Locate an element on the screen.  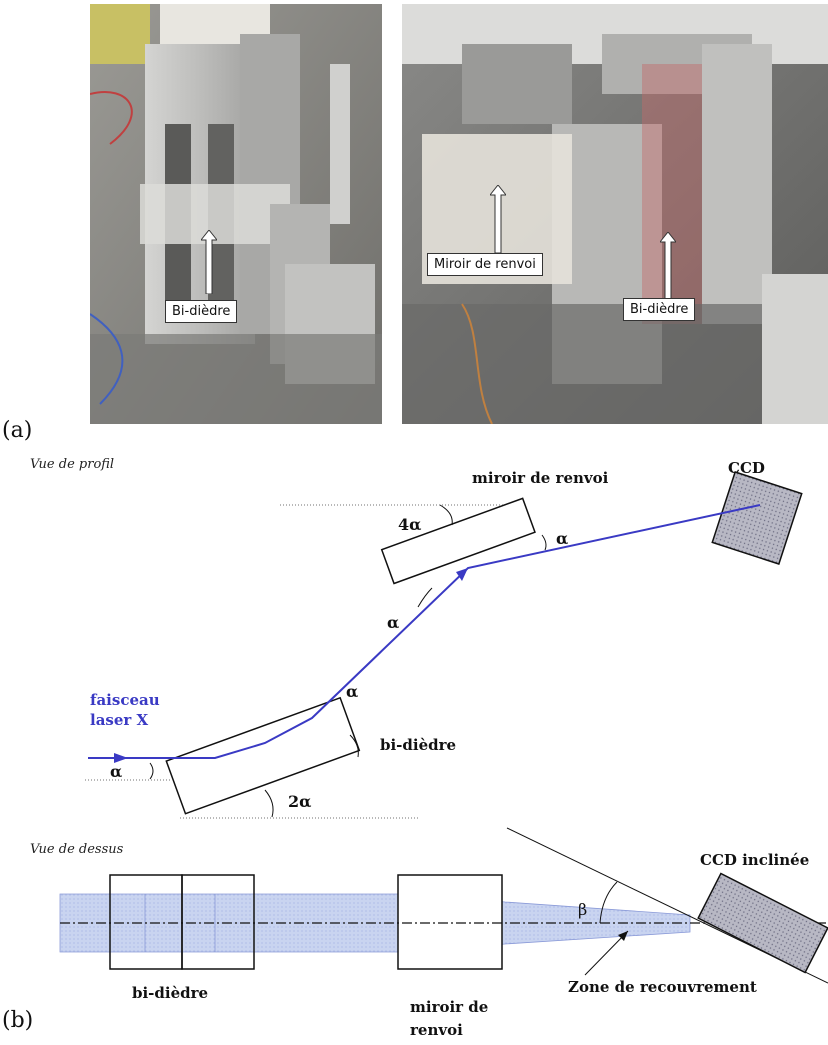
overlap-pointer is located at coordinates (606, 953).